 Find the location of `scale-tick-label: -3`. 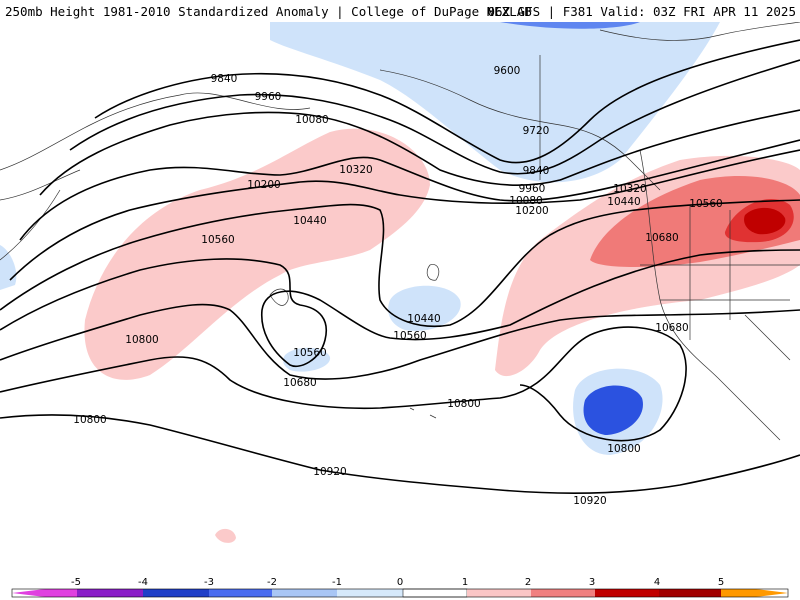

scale-tick-label: -3 is located at coordinates (209, 582).